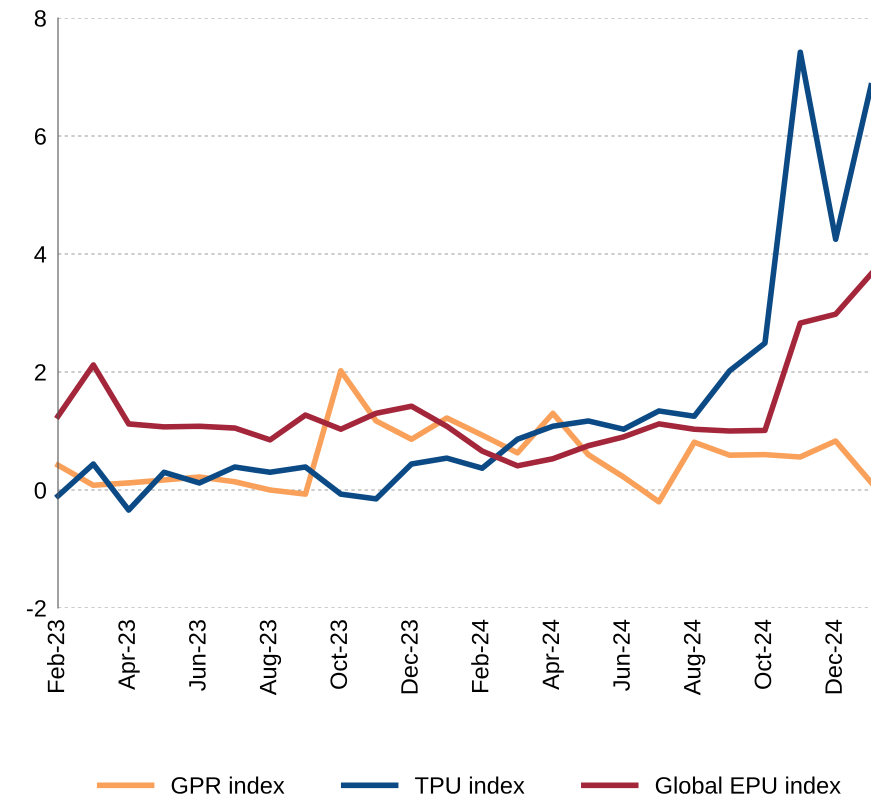 This screenshot has width=871, height=810. What do you see at coordinates (36, 608) in the screenshot?
I see `y-tick-label: -2` at bounding box center [36, 608].